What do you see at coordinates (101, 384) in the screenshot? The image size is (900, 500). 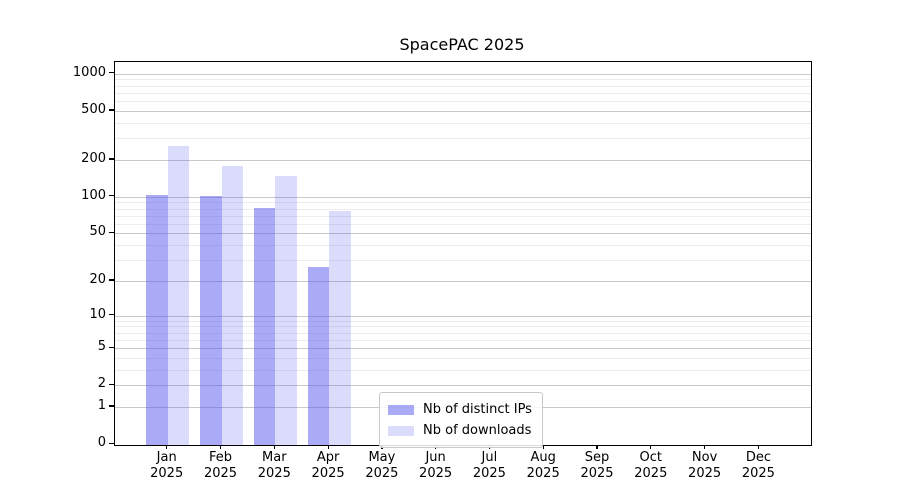 I see `y-tick-label-2: 2` at bounding box center [101, 384].